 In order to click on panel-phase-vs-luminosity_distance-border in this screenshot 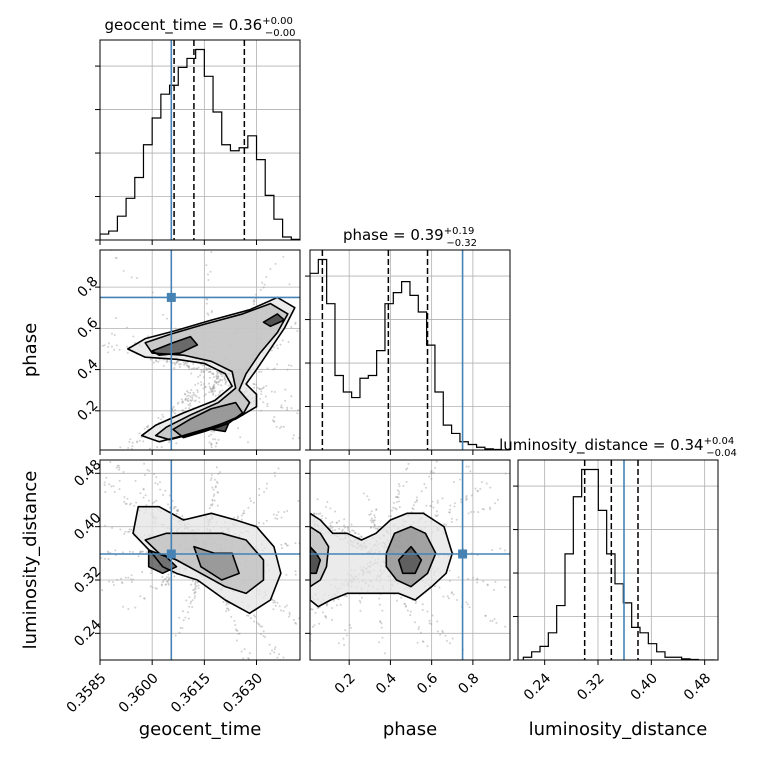, I will do `click(410, 560)`.